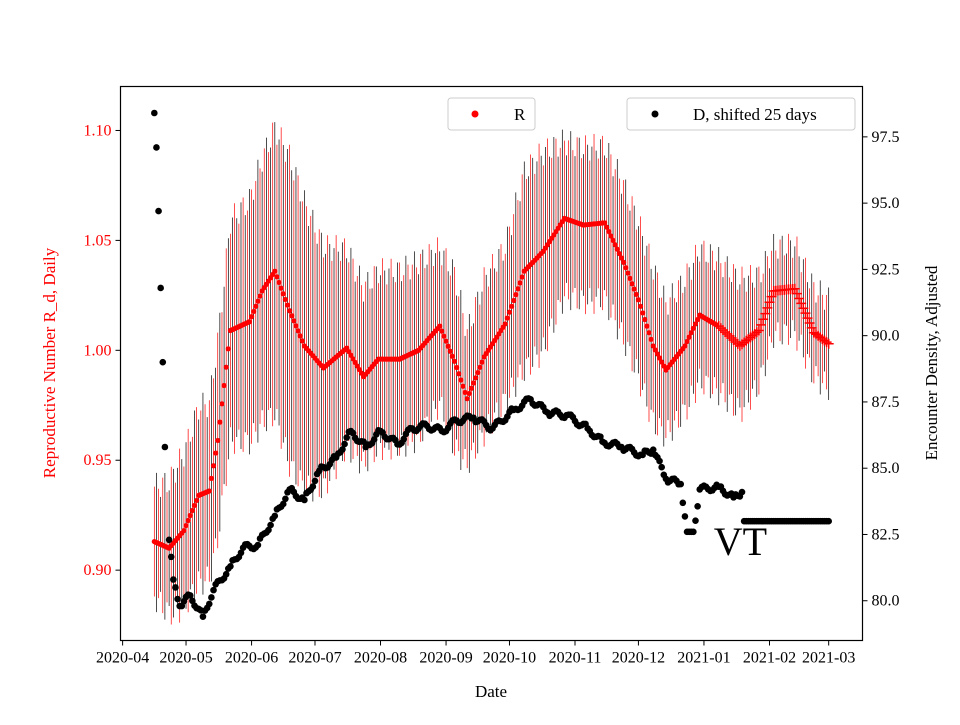 The height and width of the screenshot is (725, 960). What do you see at coordinates (314, 658) in the screenshot?
I see `x-tick-label: 2020-07` at bounding box center [314, 658].